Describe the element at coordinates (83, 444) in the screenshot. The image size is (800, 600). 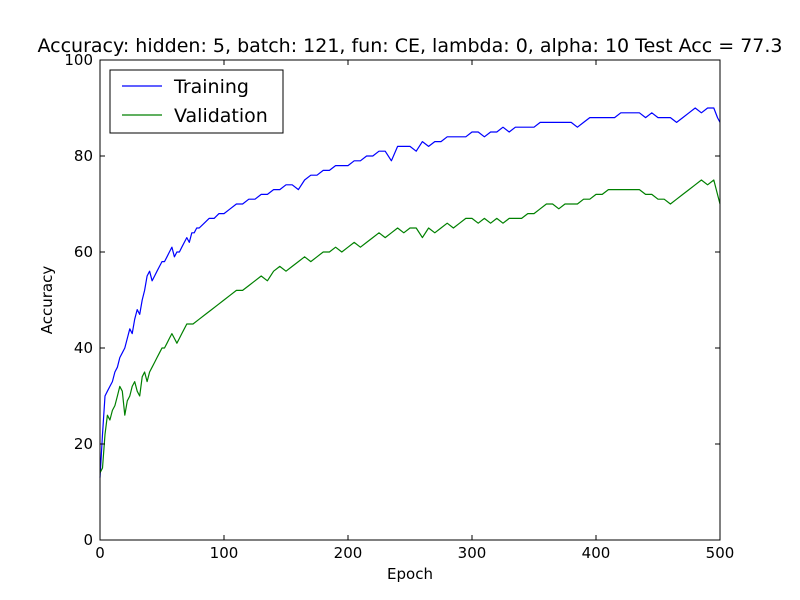
I see `y-tick-label: 20` at that location.